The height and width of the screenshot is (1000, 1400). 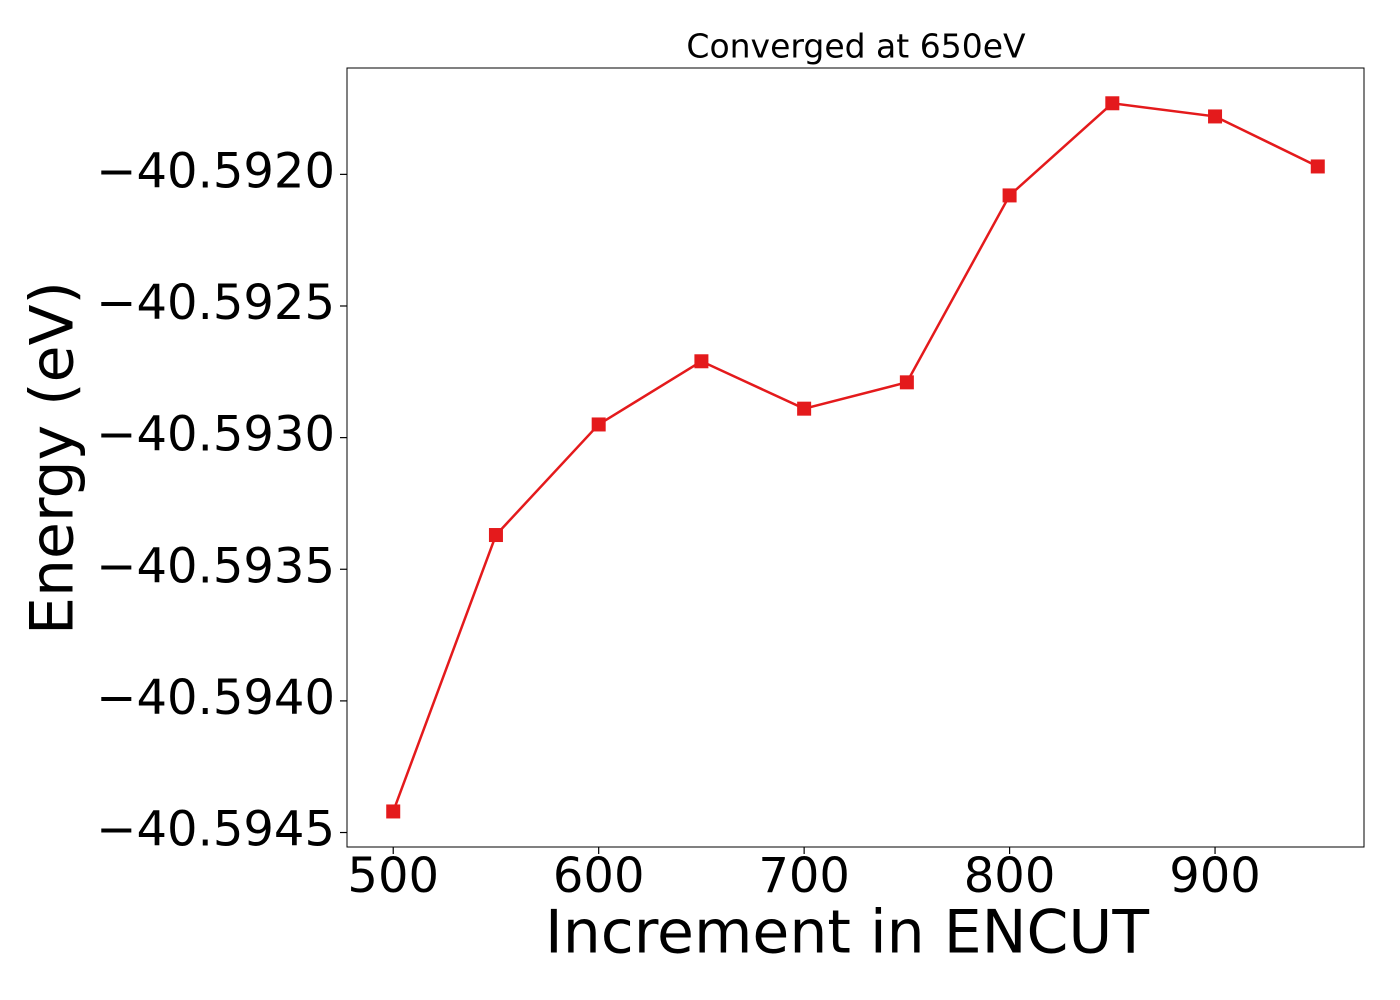 I want to click on x-axis-label: Increment in ENCUT, so click(x=847, y=933).